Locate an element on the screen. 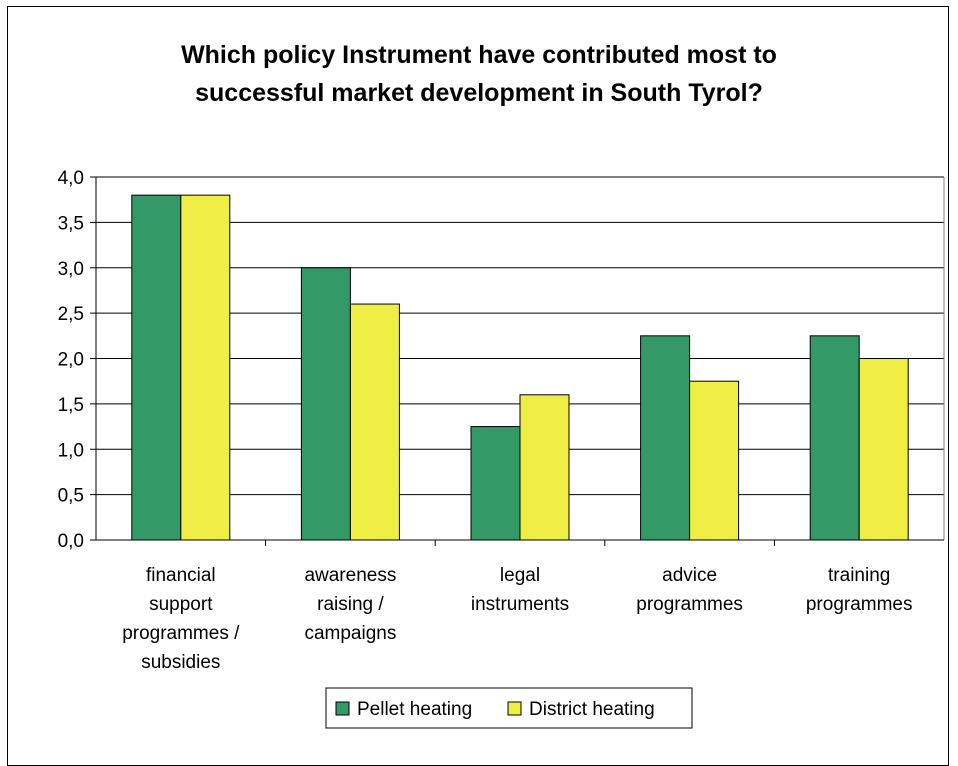  category-label: instruments is located at coordinates (520, 604).